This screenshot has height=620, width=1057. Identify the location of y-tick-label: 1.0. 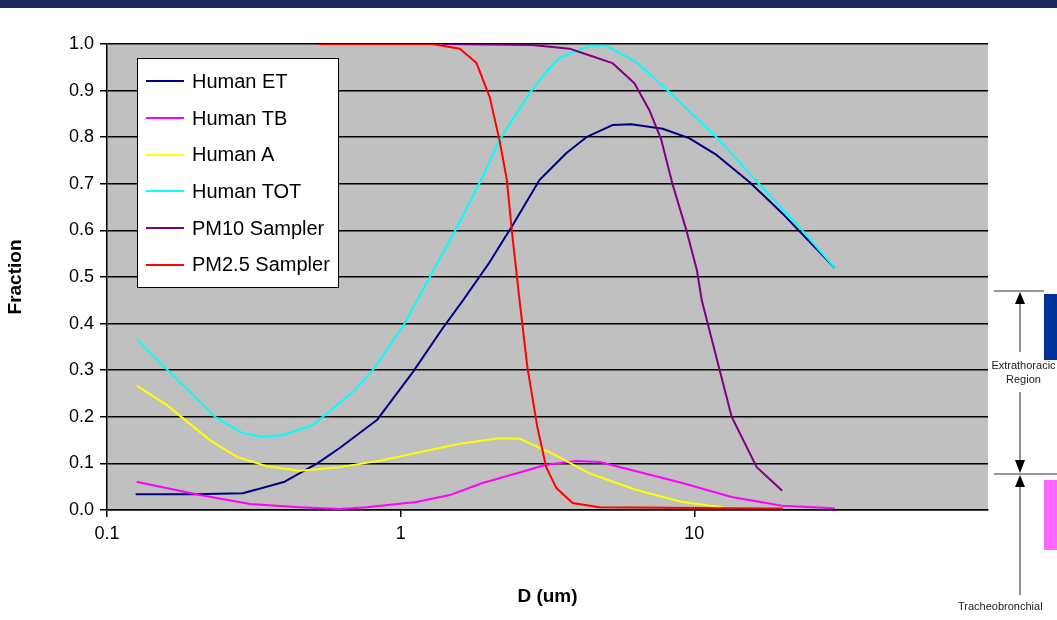
(81, 42).